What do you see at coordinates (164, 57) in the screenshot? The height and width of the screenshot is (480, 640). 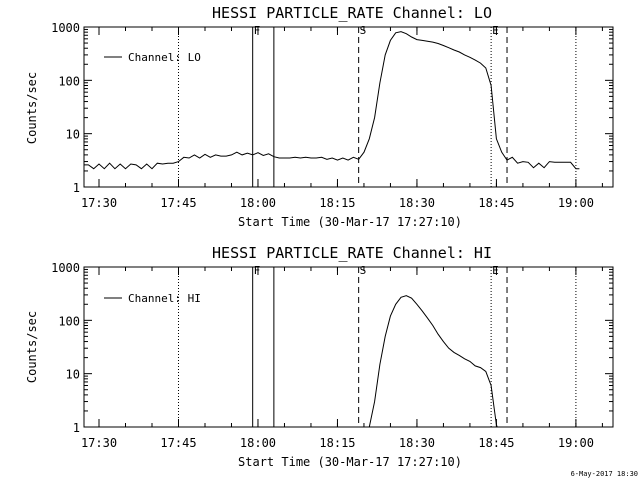 I see `legend-label: Channel: LO` at bounding box center [164, 57].